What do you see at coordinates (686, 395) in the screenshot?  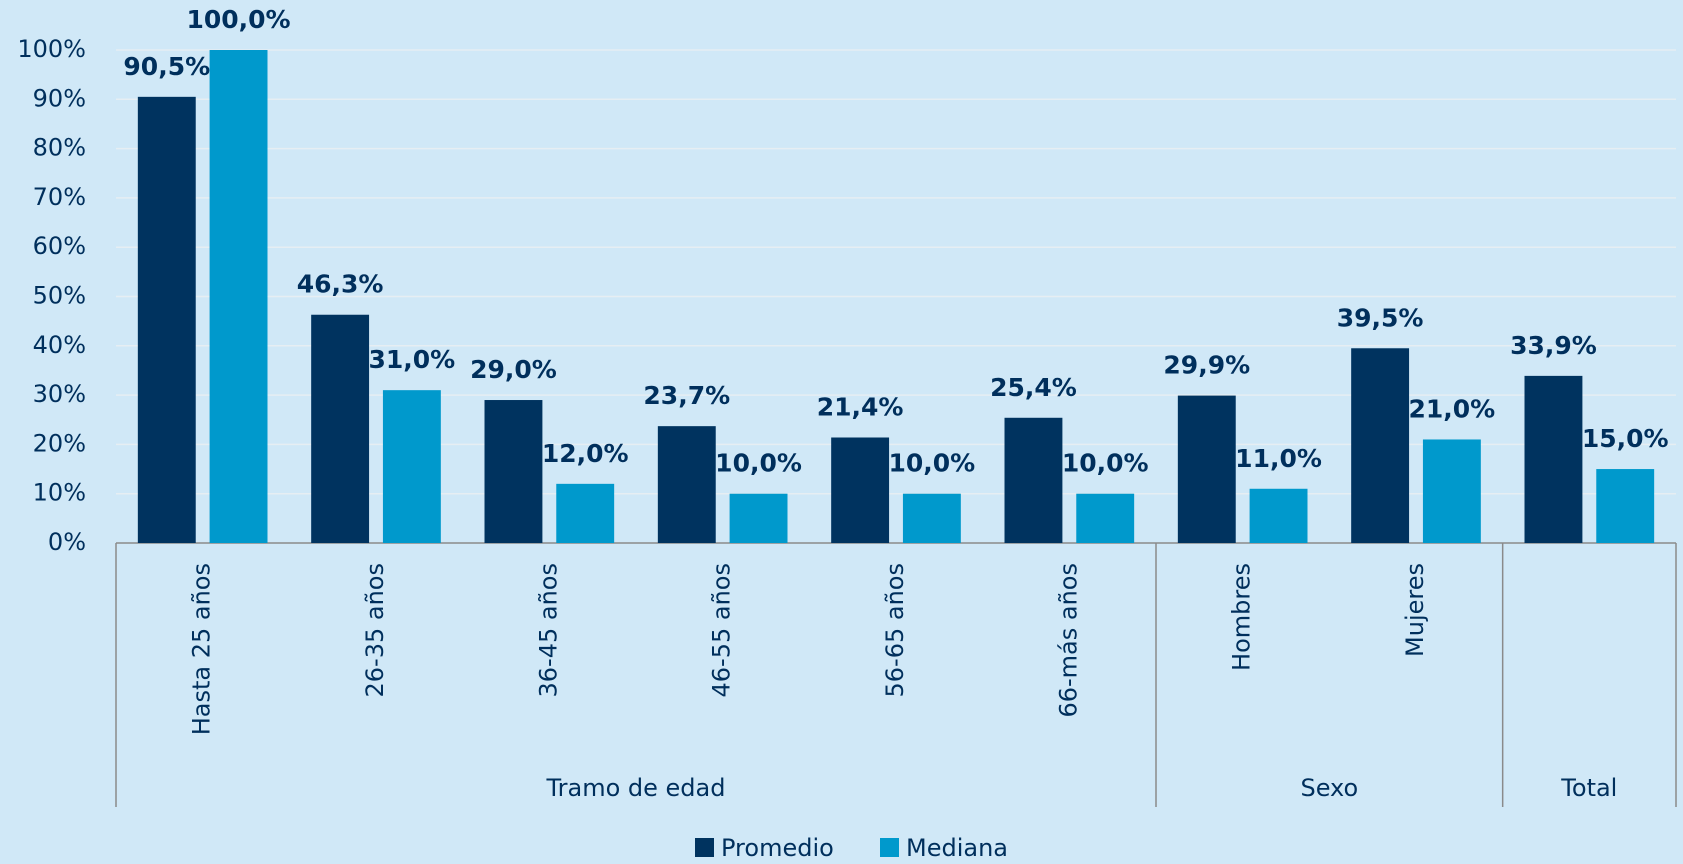 I see `value-label: 23,7%` at bounding box center [686, 395].